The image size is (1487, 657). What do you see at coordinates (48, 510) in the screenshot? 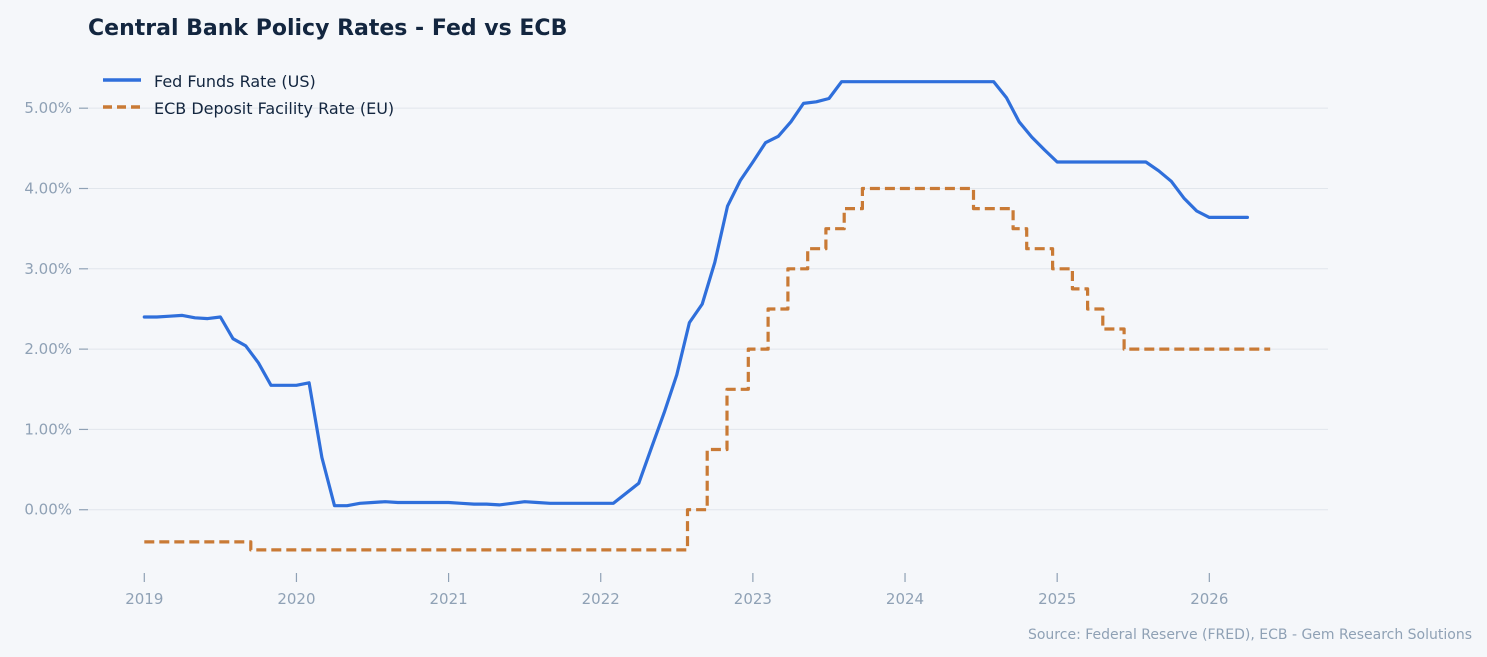
I see `y-tick-label-0: 0.00%` at bounding box center [48, 510].